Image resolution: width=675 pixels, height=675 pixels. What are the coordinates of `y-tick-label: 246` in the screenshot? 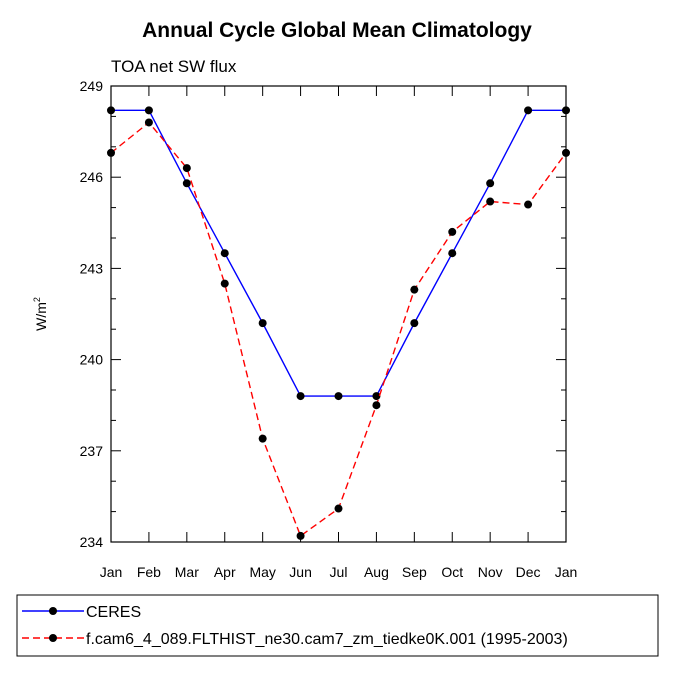 It's located at (92, 177).